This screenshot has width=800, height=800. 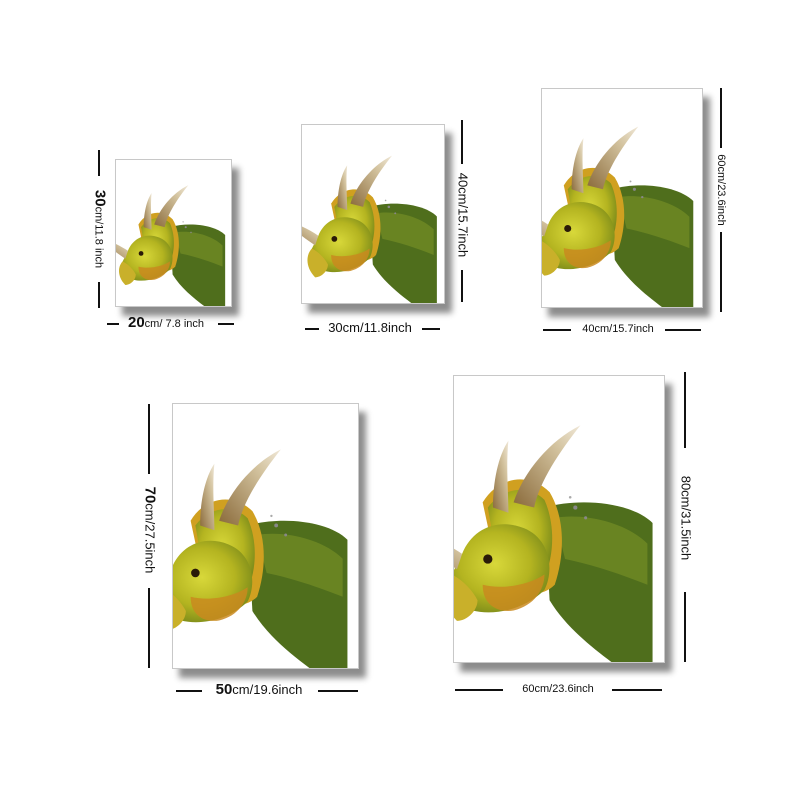 I want to click on width-inch: 7.8 inch, so click(x=183, y=324).